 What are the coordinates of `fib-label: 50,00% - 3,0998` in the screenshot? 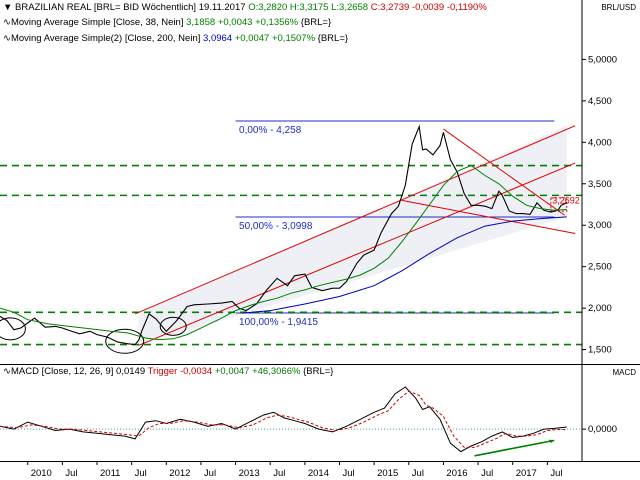 It's located at (276, 226).